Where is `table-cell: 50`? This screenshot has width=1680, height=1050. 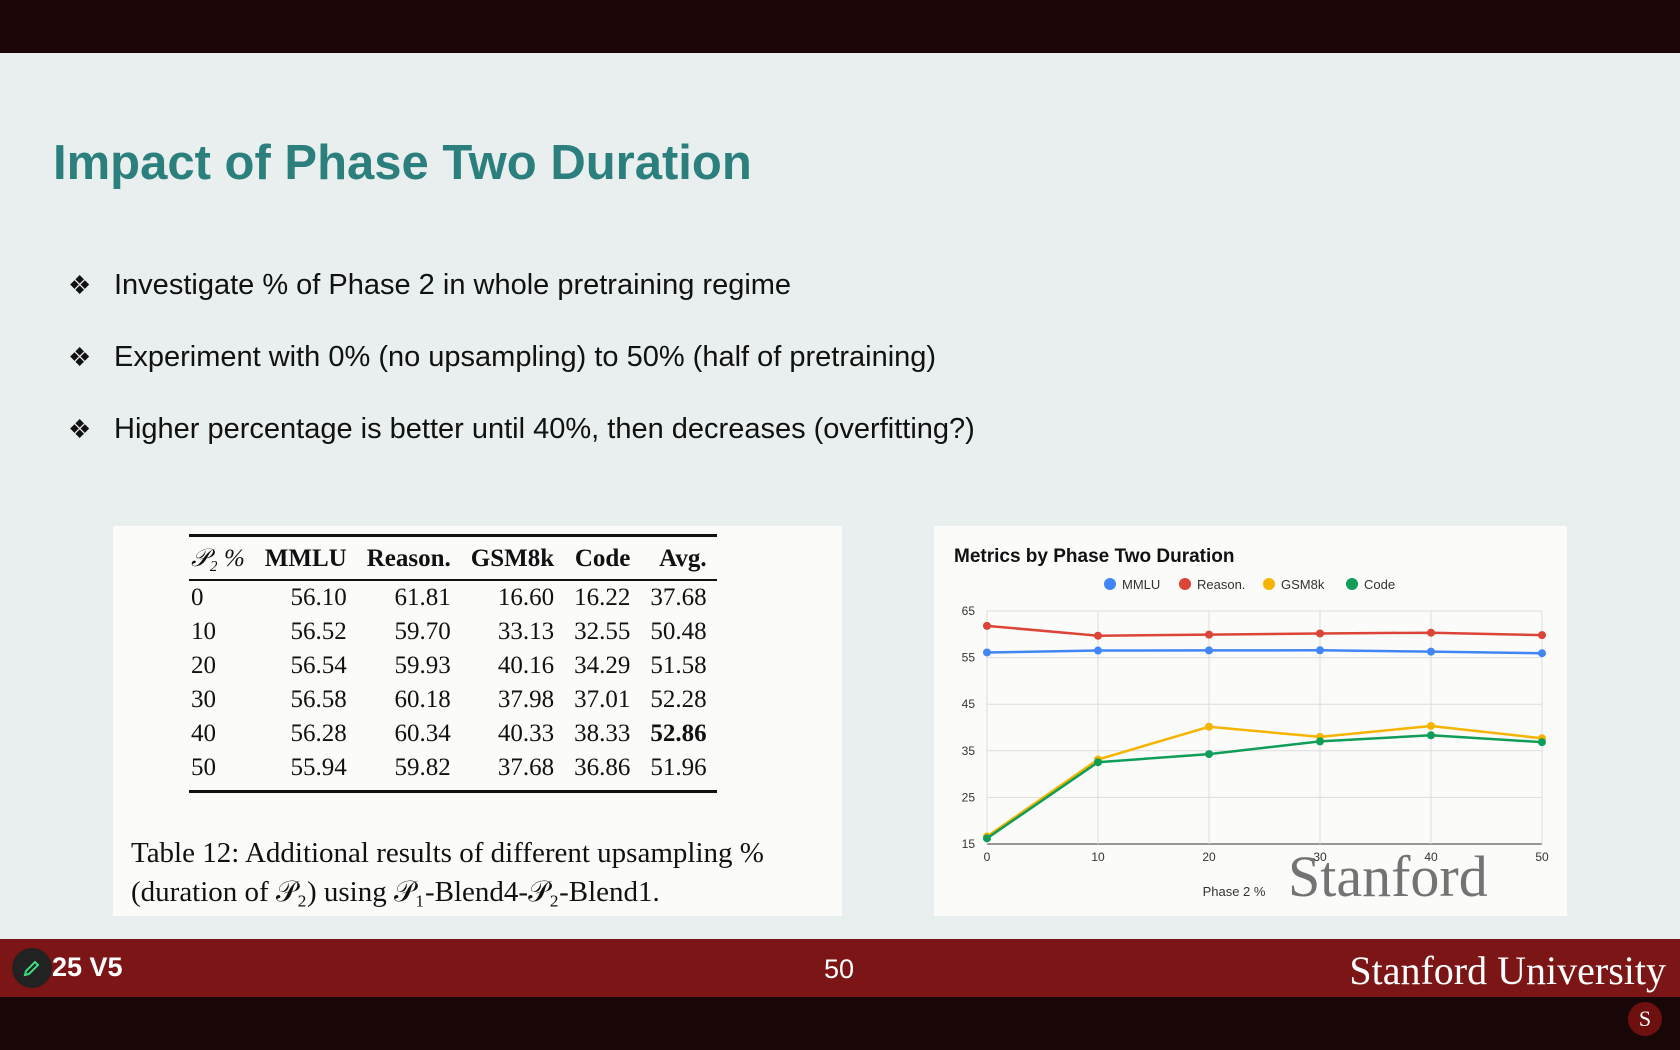 table-cell: 50 is located at coordinates (222, 772).